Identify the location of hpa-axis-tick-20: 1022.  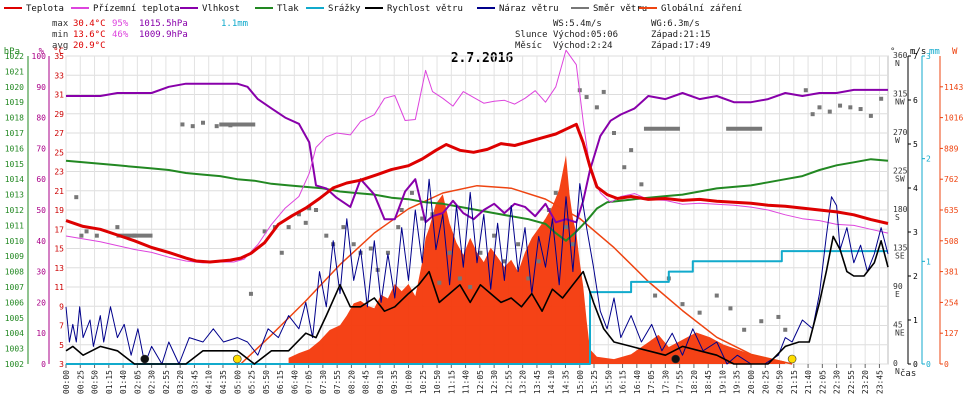
(14, 56).